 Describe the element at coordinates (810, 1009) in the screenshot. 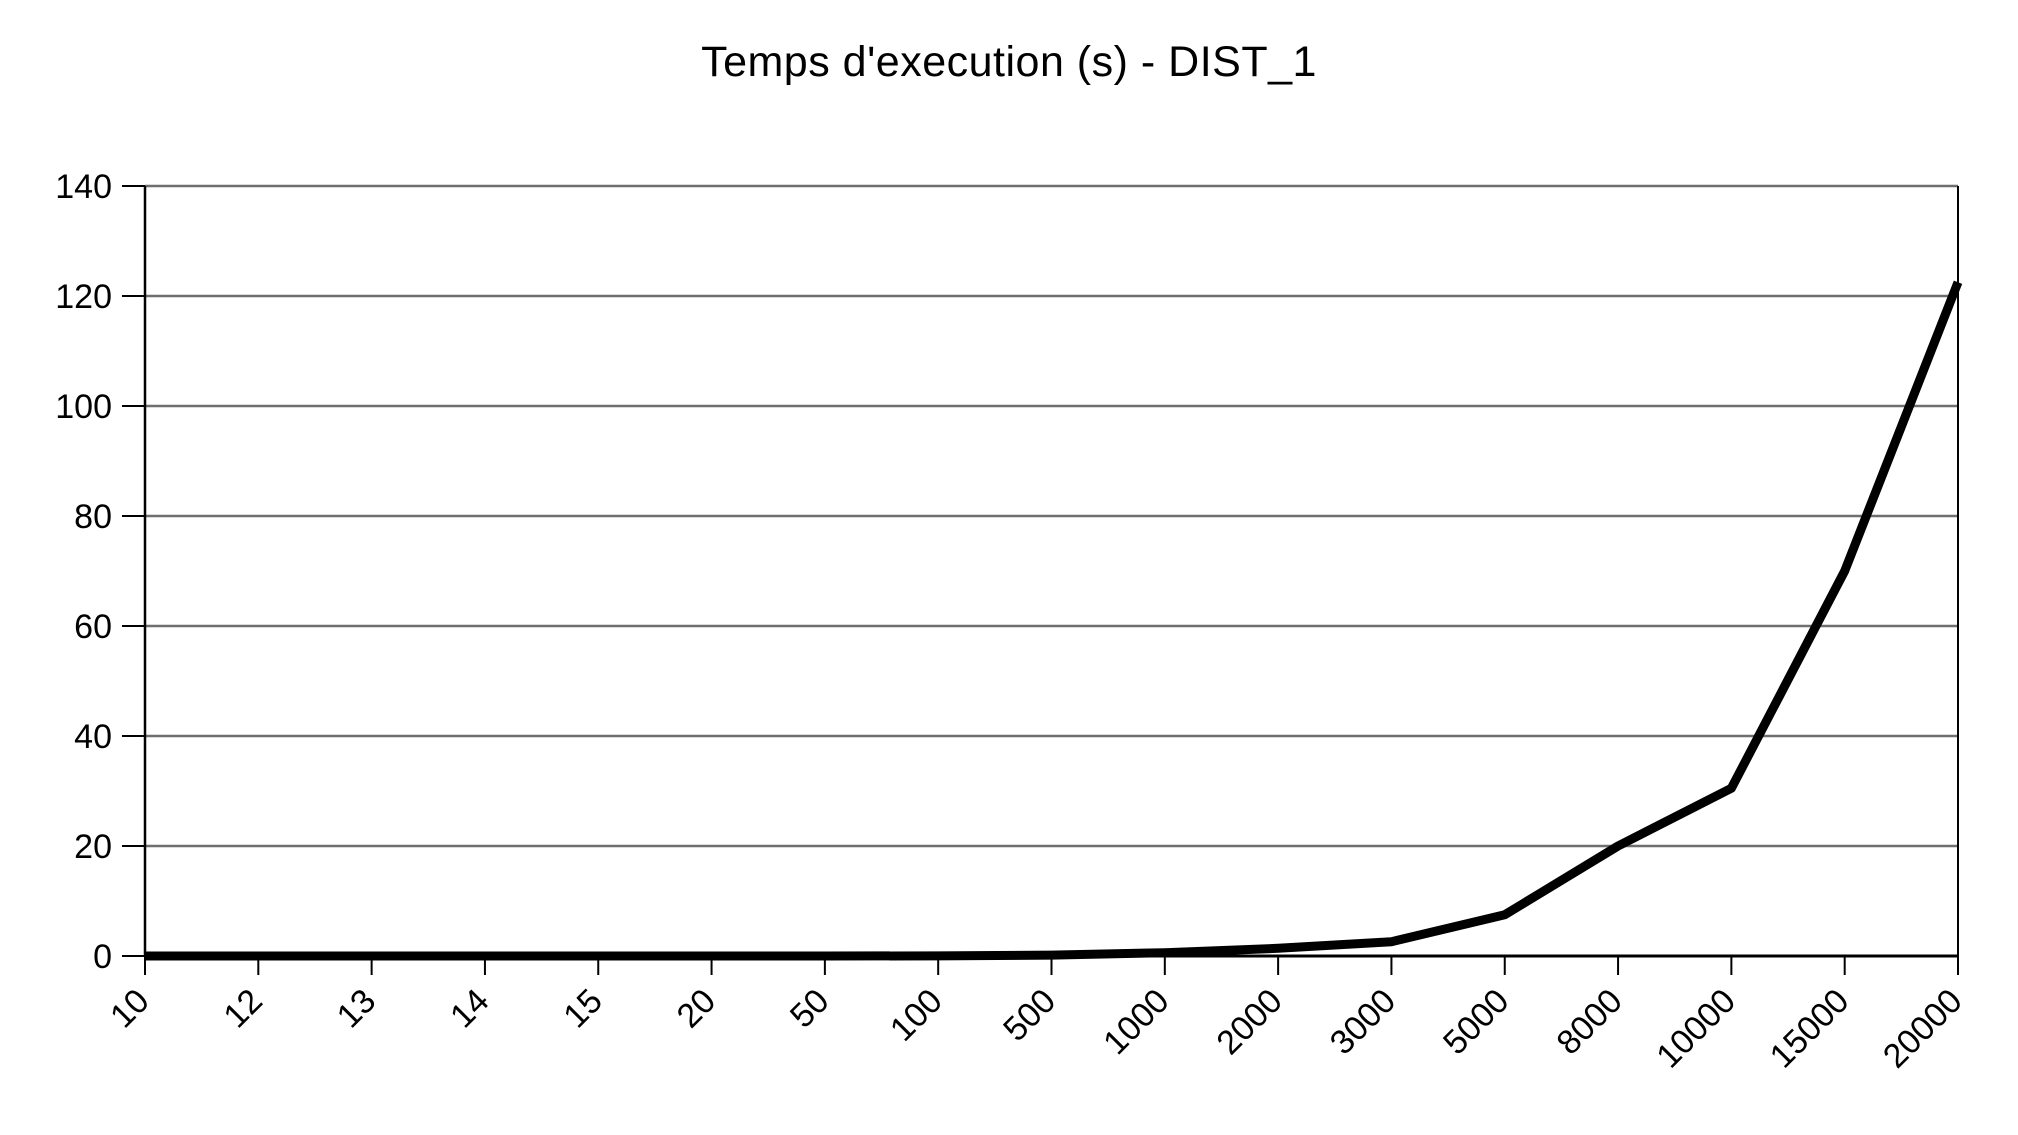

I see `x-tick-label: 50` at that location.